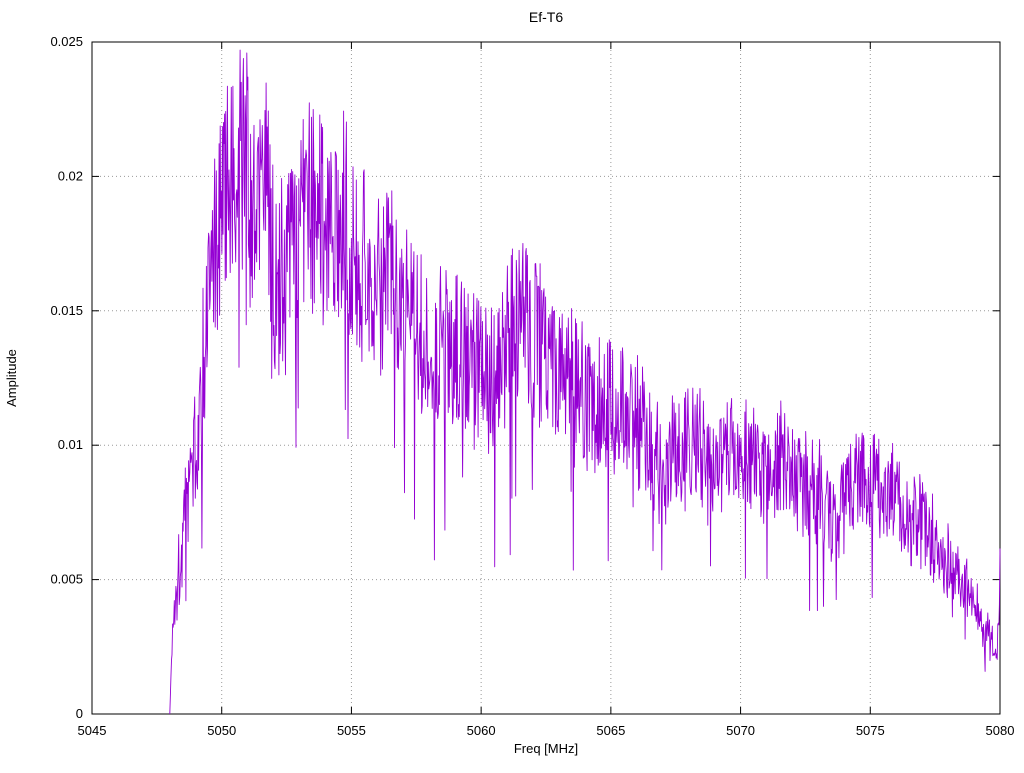 This screenshot has width=1024, height=773. Describe the element at coordinates (870, 730) in the screenshot. I see `x-tick-label: 5075` at that location.